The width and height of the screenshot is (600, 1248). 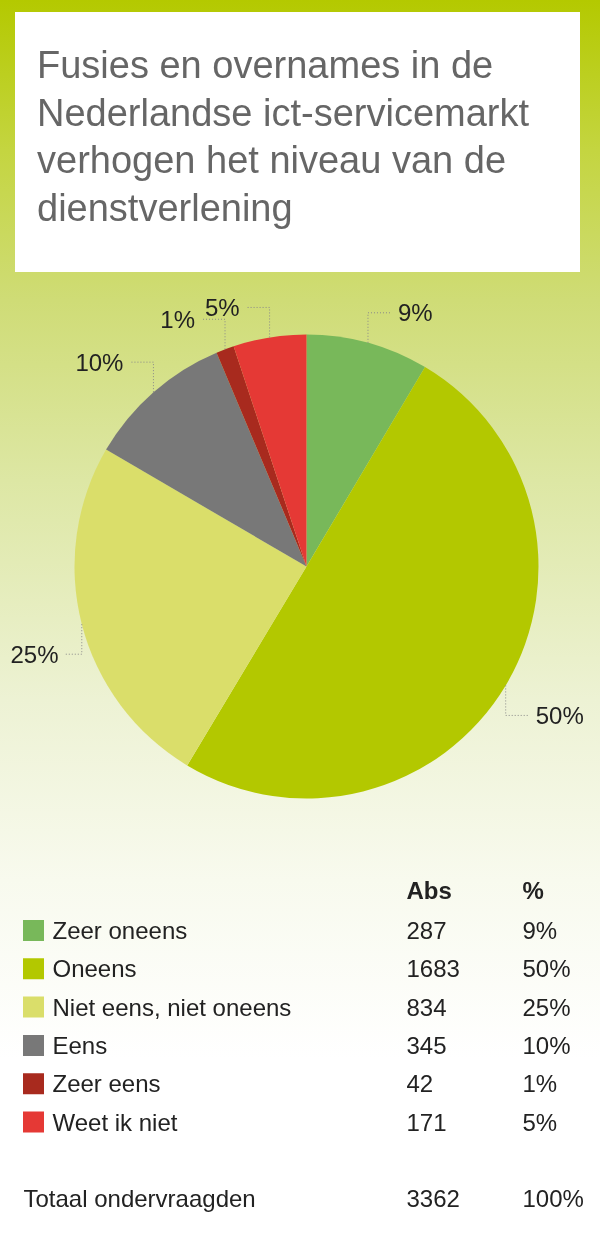 I want to click on legend-label: Oneens, so click(x=94, y=969).